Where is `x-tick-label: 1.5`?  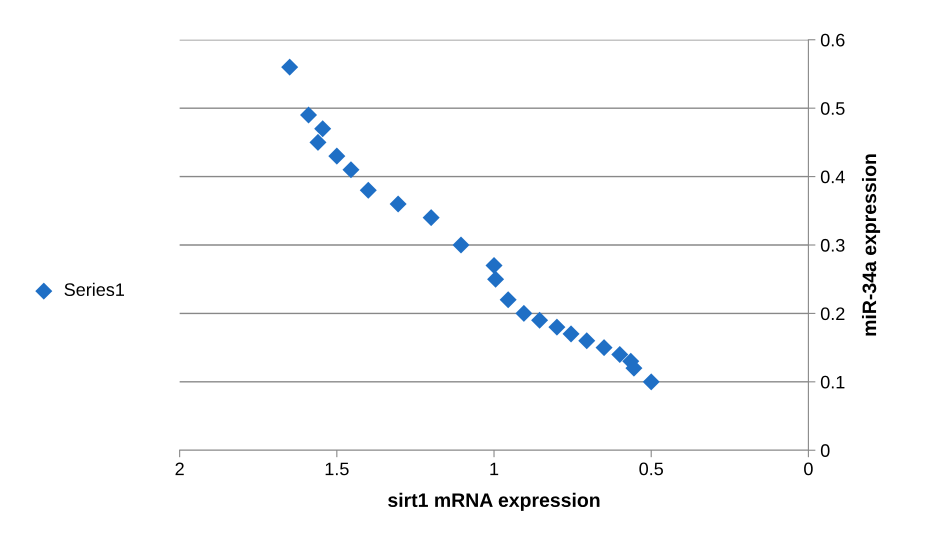 x-tick-label: 1.5 is located at coordinates (337, 469).